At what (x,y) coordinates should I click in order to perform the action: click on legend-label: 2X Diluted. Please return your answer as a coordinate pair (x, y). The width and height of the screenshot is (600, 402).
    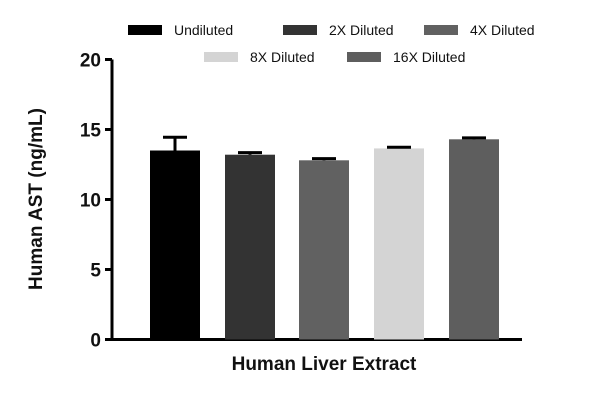
    Looking at the image, I should click on (361, 30).